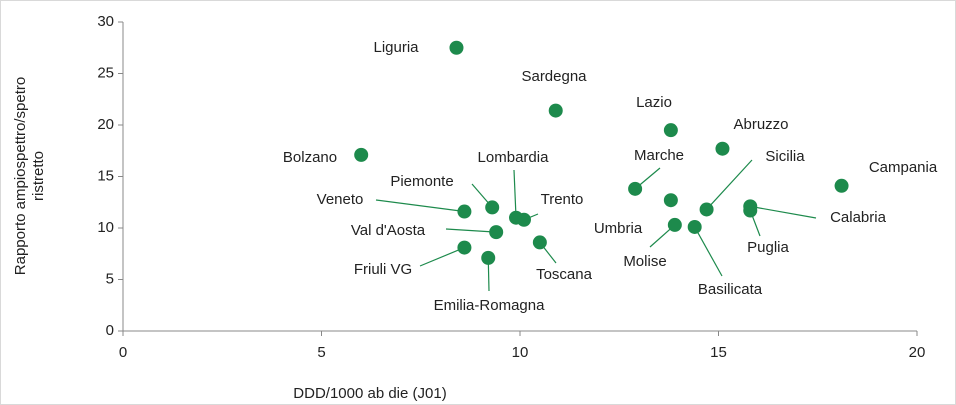 This screenshot has width=956, height=405. Describe the element at coordinates (520, 352) in the screenshot. I see `x-tick-label: 10` at that location.